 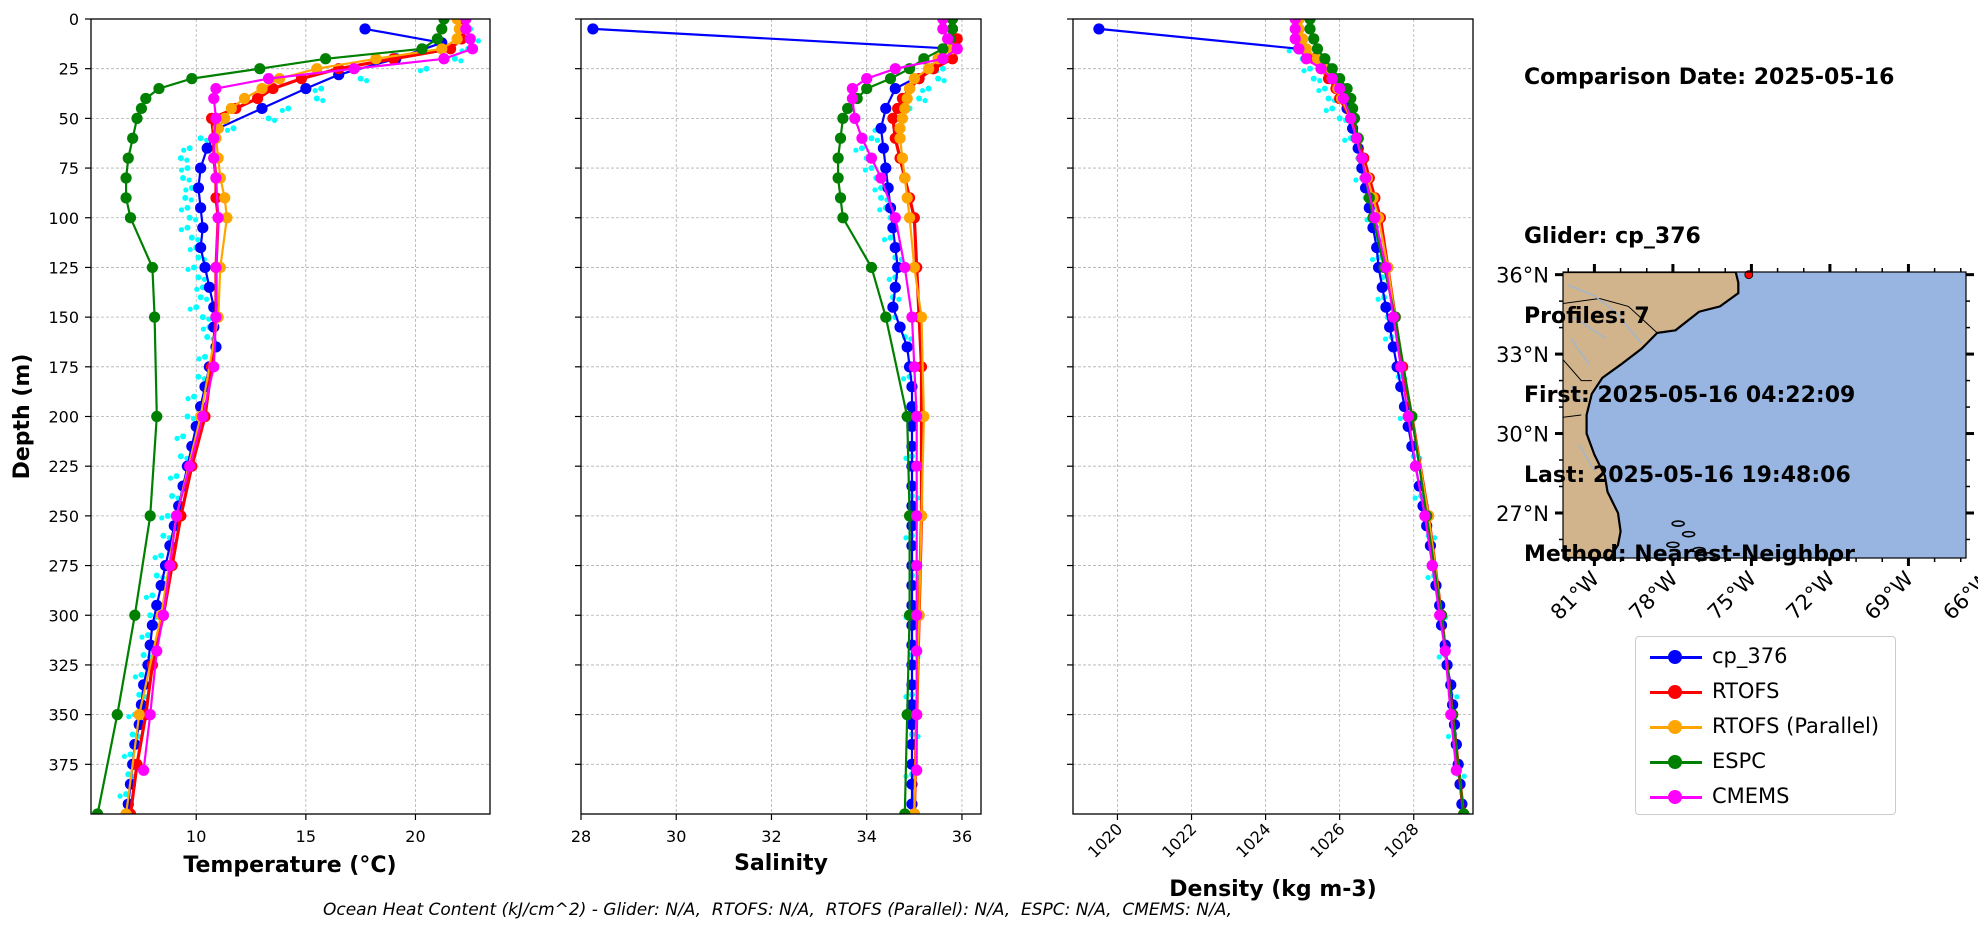 I want to click on x-tick-label: 28, so click(x=581, y=836).